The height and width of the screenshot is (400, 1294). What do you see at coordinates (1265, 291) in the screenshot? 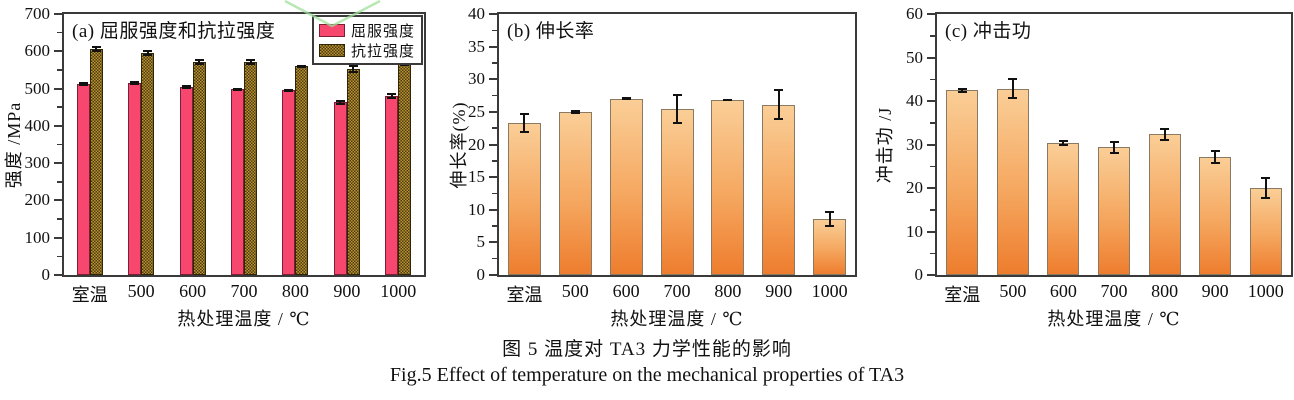
I see `x-tick-label: 1000` at bounding box center [1265, 291].